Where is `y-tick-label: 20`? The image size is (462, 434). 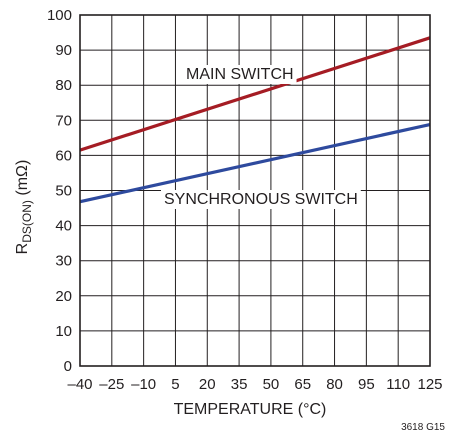
y-tick-label: 20 is located at coordinates (63, 296).